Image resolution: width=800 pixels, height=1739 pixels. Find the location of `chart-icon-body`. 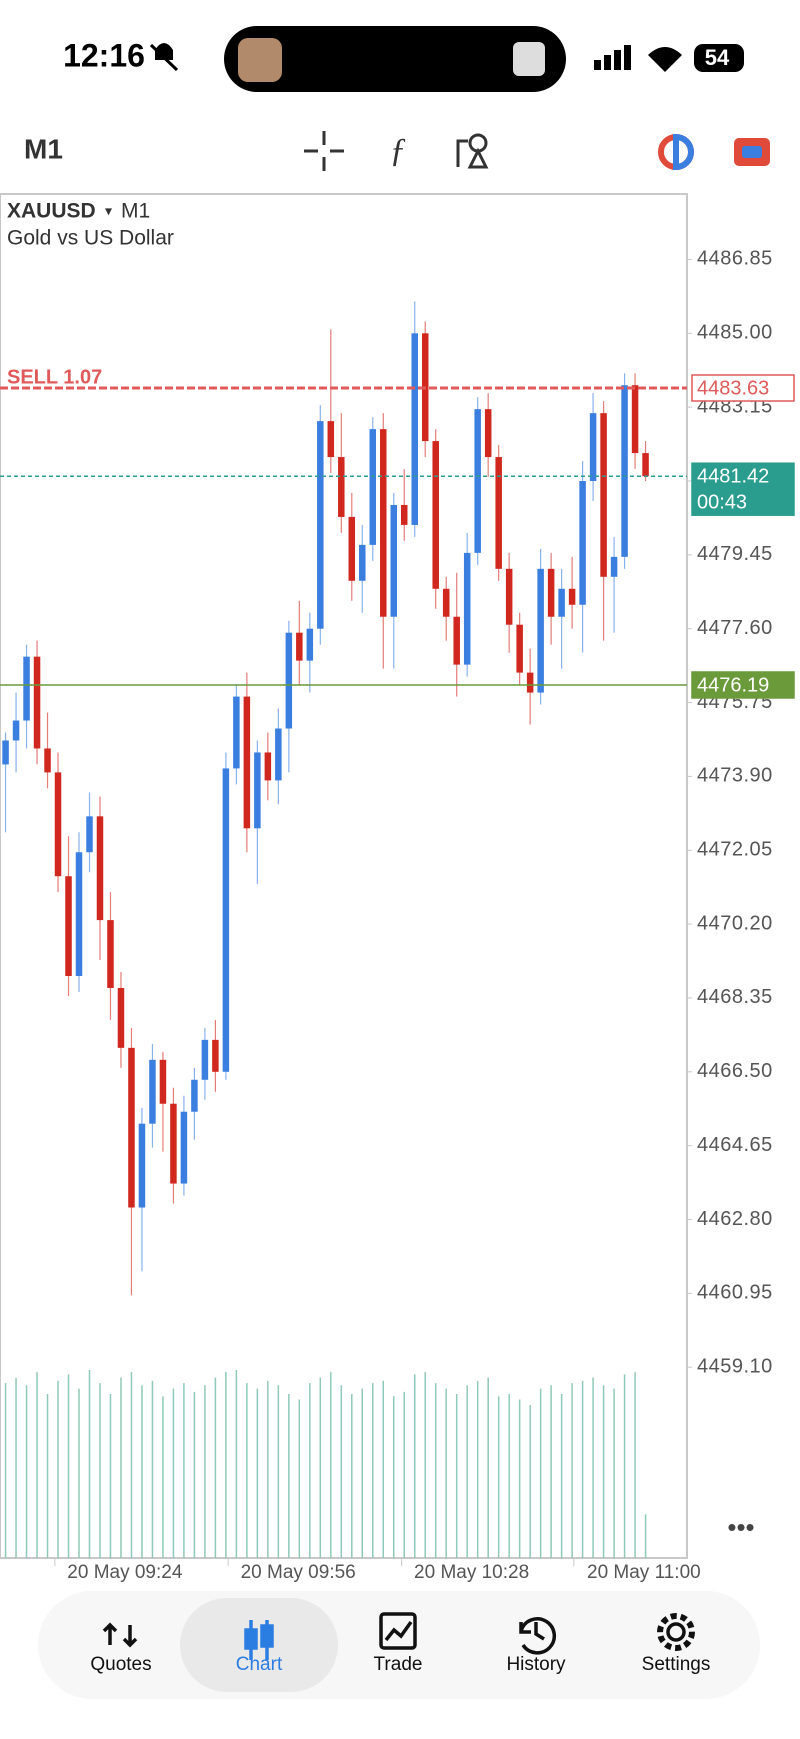

chart-icon-body is located at coordinates (267, 1636).